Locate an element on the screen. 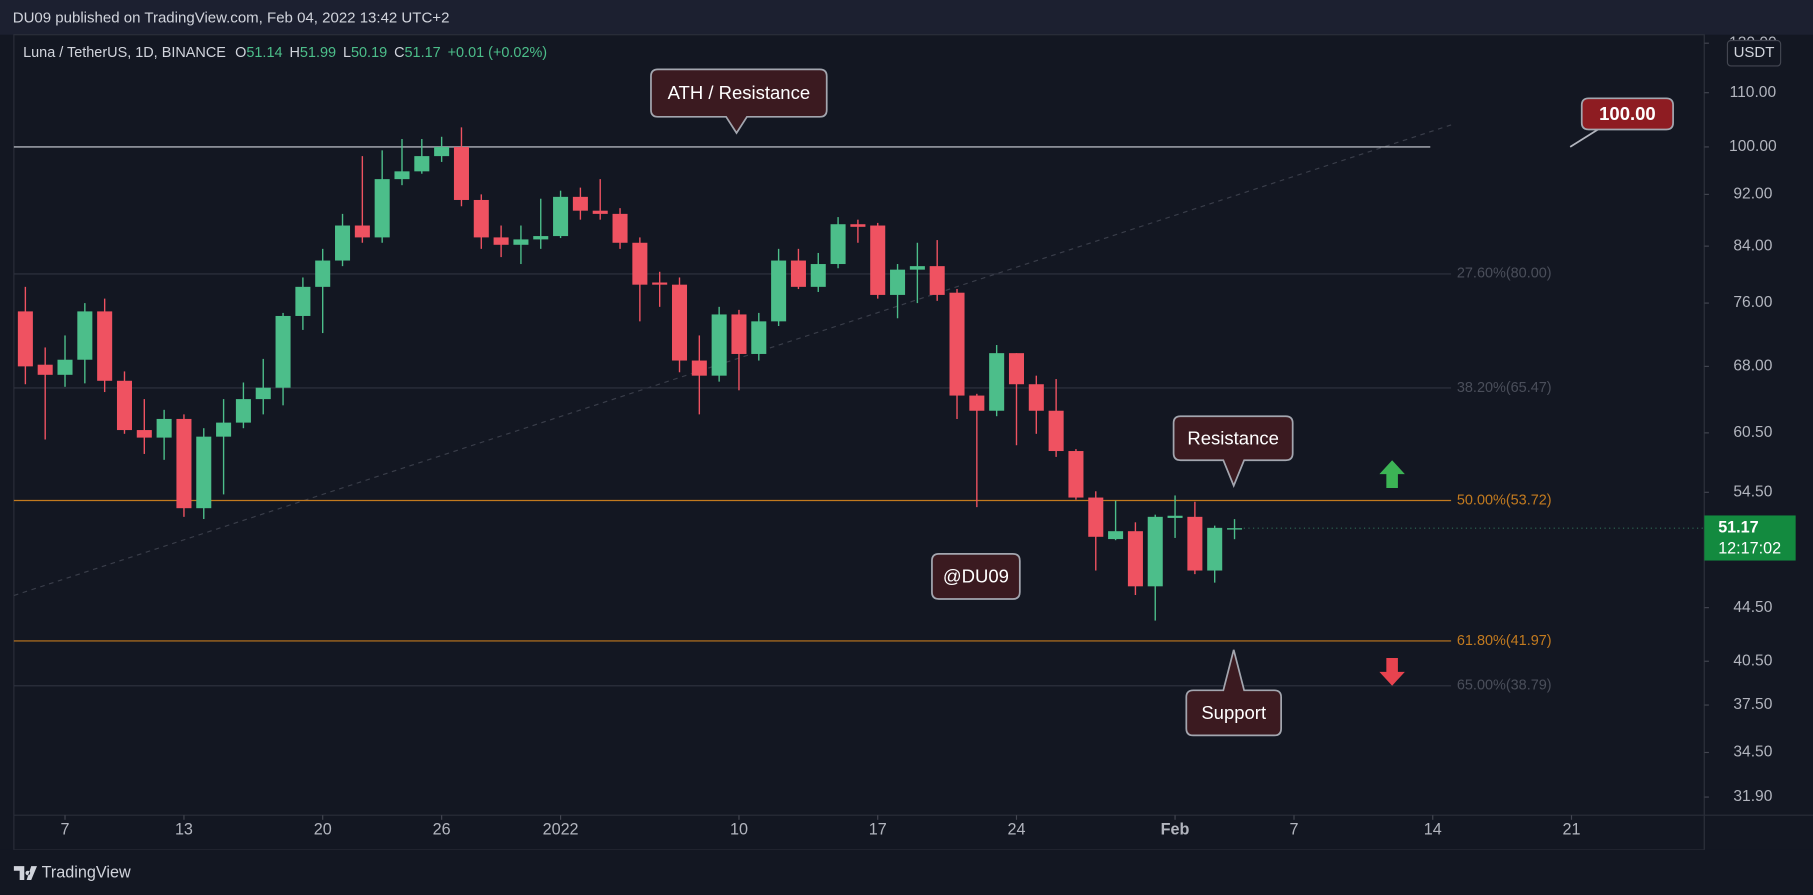 The image size is (1813, 895). callout-text: 100.00 is located at coordinates (1627, 113).